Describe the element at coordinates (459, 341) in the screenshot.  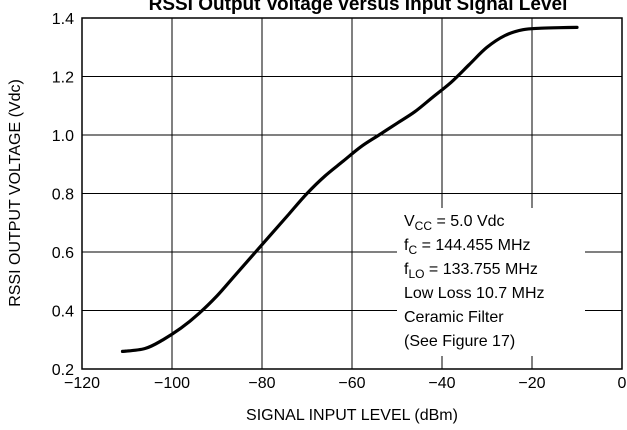
I see `annotation-figure-ref: (See Figure 17)` at that location.